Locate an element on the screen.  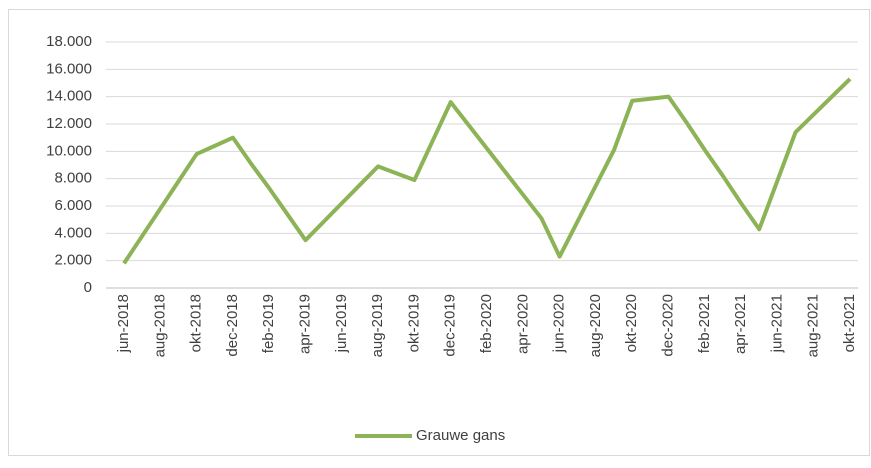
y-tick-label: 4.000 is located at coordinates (73, 232).